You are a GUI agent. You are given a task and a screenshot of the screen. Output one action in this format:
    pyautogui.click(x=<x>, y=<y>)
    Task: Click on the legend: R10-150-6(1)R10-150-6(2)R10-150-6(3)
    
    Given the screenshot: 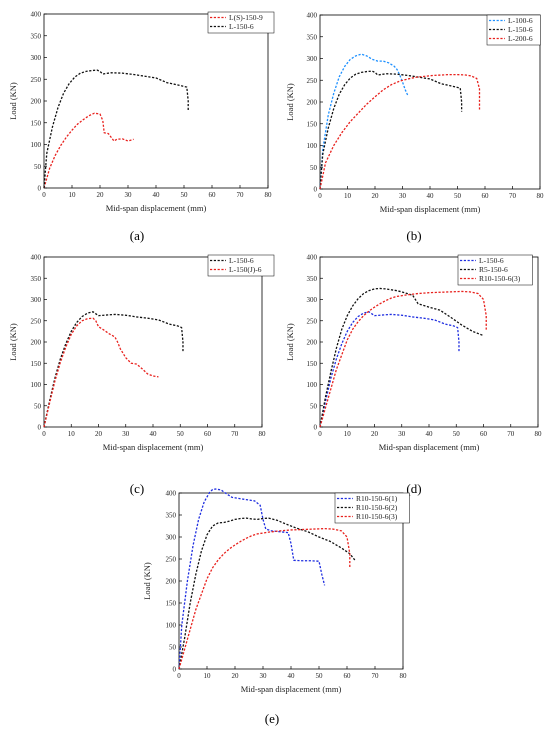 What is the action you would take?
    pyautogui.click(x=372, y=508)
    